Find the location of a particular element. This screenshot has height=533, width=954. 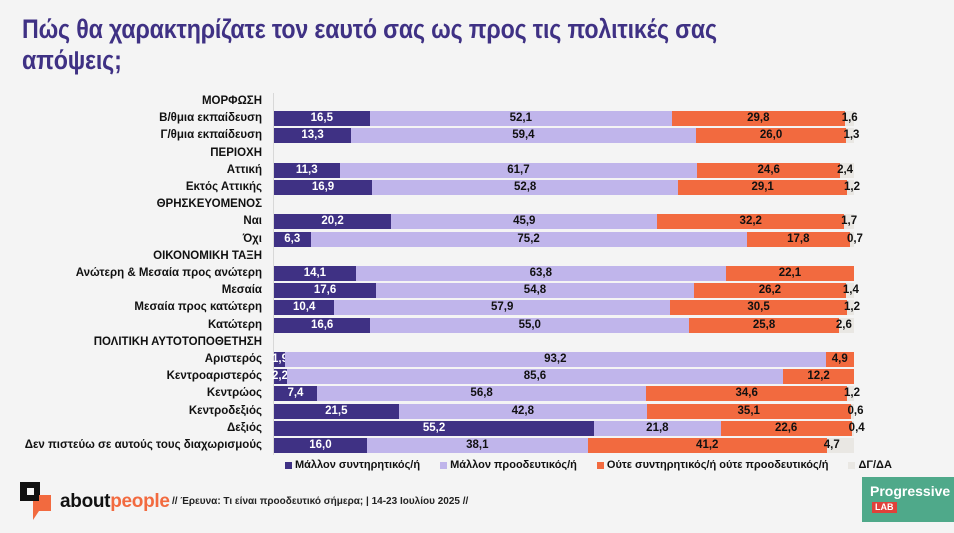

data-label: 55,0 is located at coordinates (529, 324).